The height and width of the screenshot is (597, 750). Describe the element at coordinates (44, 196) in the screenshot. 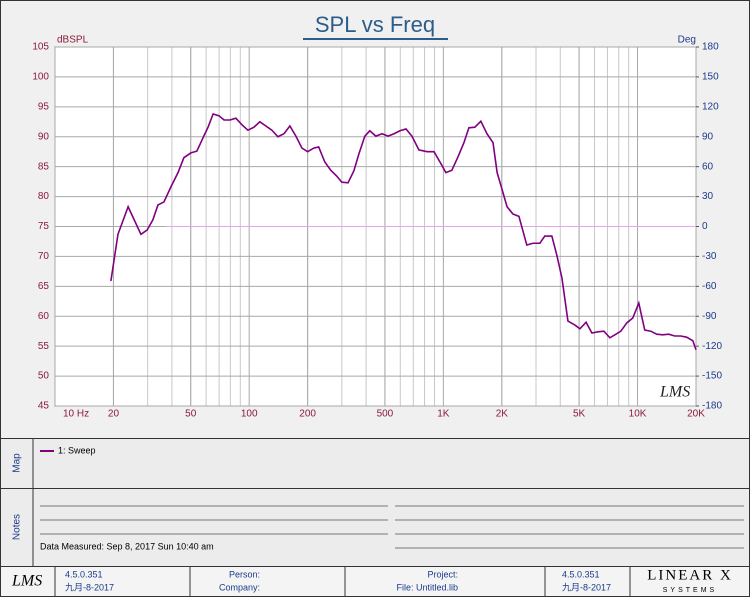

I see `y-tick-label: 80` at that location.